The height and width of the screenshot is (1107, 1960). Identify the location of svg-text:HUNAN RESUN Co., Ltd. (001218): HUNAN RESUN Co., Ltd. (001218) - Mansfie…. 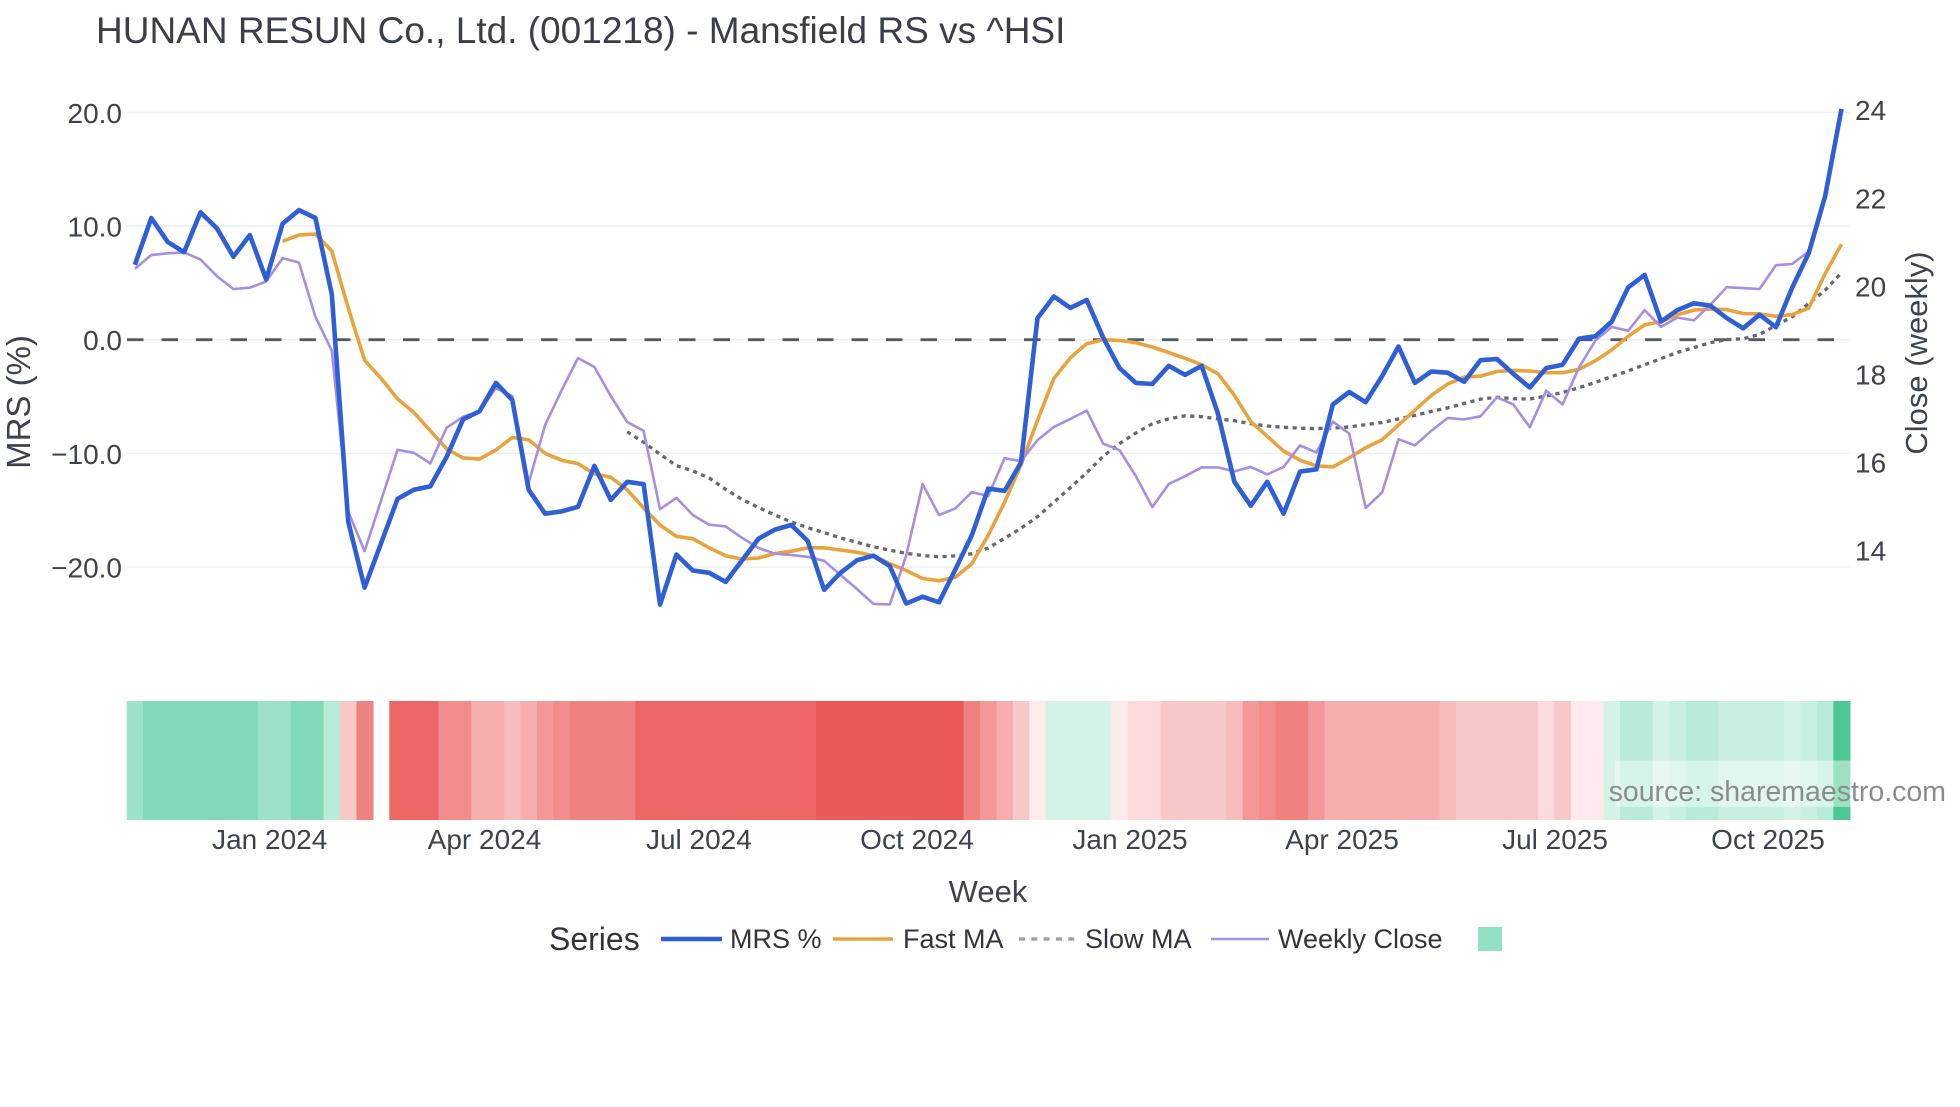
(580, 30).